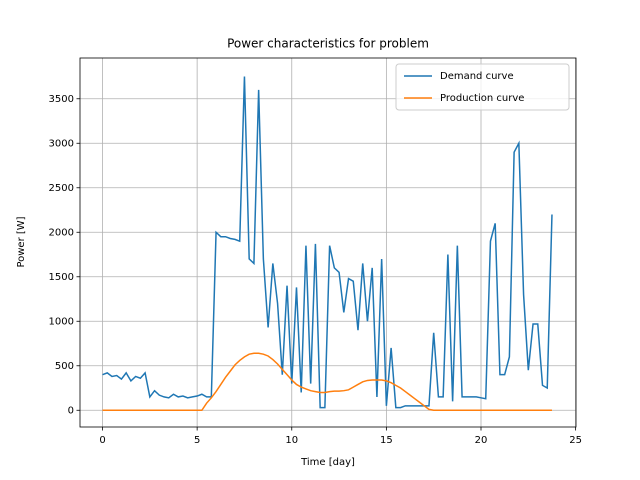  What do you see at coordinates (61, 143) in the screenshot?
I see `y-tick-label: 3000` at bounding box center [61, 143].